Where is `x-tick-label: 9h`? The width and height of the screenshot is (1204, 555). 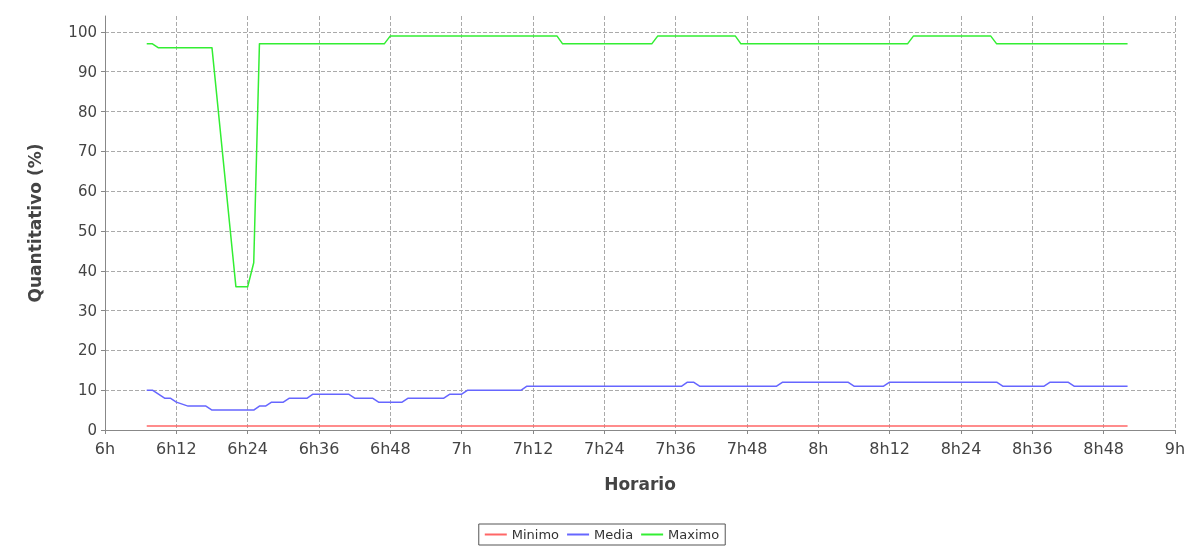
x-tick-label: 9h is located at coordinates (1175, 448).